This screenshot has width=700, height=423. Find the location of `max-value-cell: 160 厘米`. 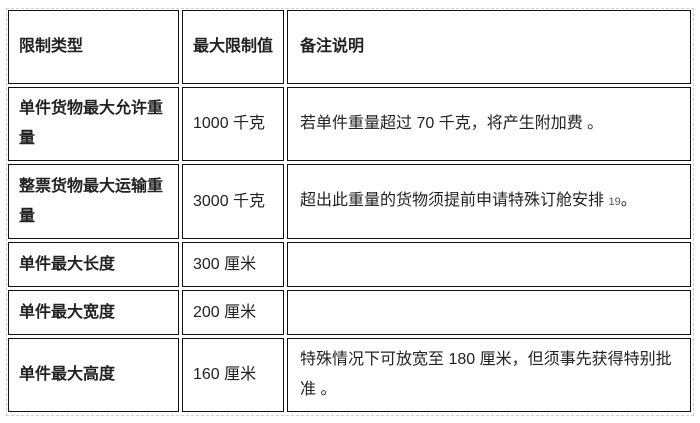

max-value-cell: 160 厘米 is located at coordinates (233, 375).